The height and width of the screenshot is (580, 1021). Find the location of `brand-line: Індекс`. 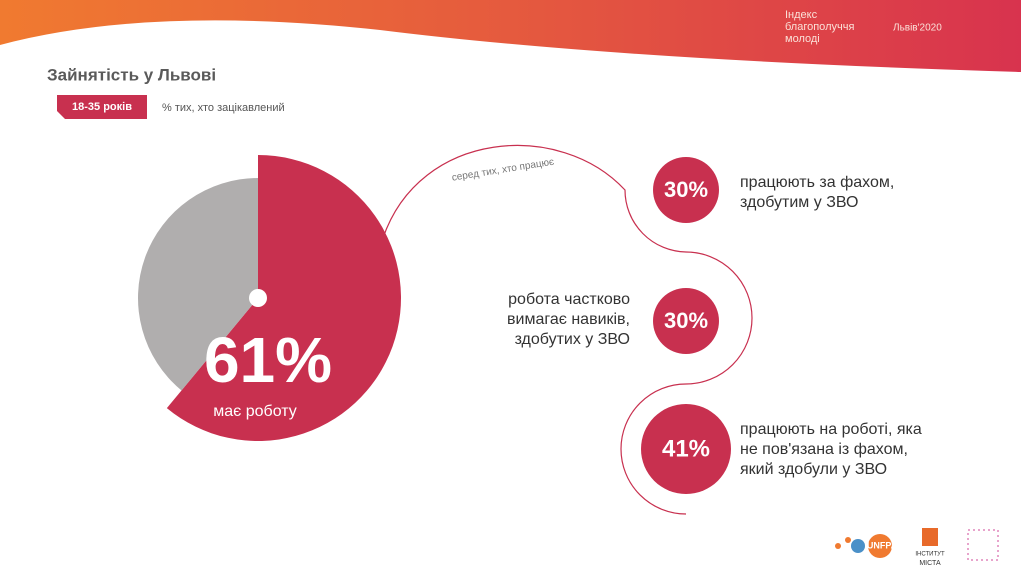

brand-line: Індекс is located at coordinates (801, 15).